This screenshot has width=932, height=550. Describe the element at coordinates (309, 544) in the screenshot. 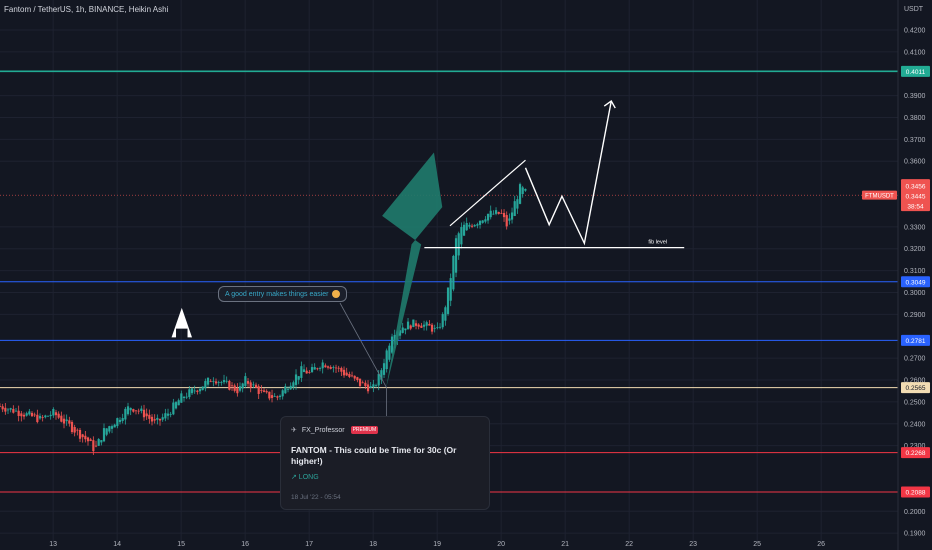

I see `x-tick-label: 17` at that location.